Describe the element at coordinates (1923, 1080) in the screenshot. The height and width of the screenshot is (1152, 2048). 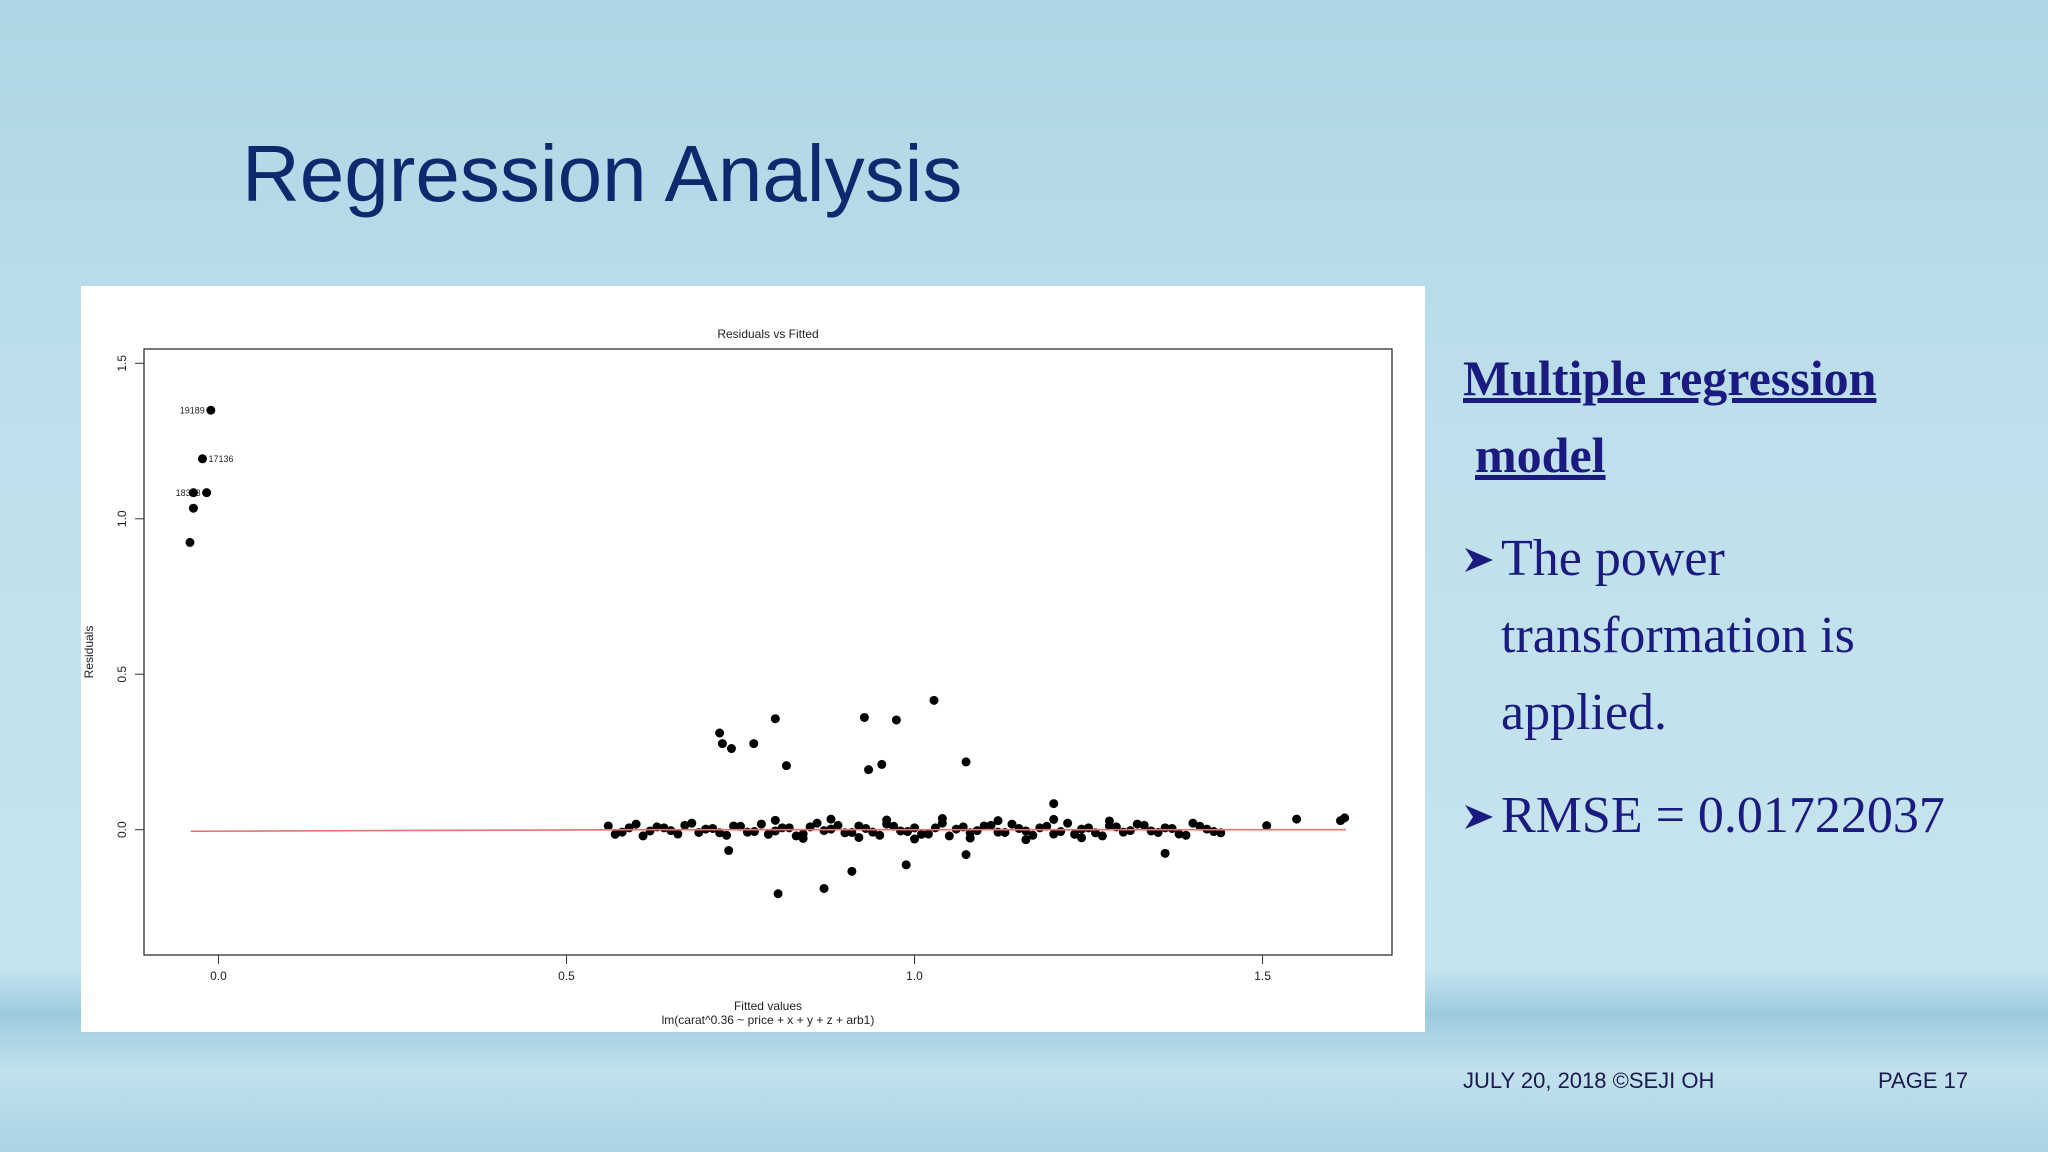
I see `footer-page: PAGE 17` at that location.